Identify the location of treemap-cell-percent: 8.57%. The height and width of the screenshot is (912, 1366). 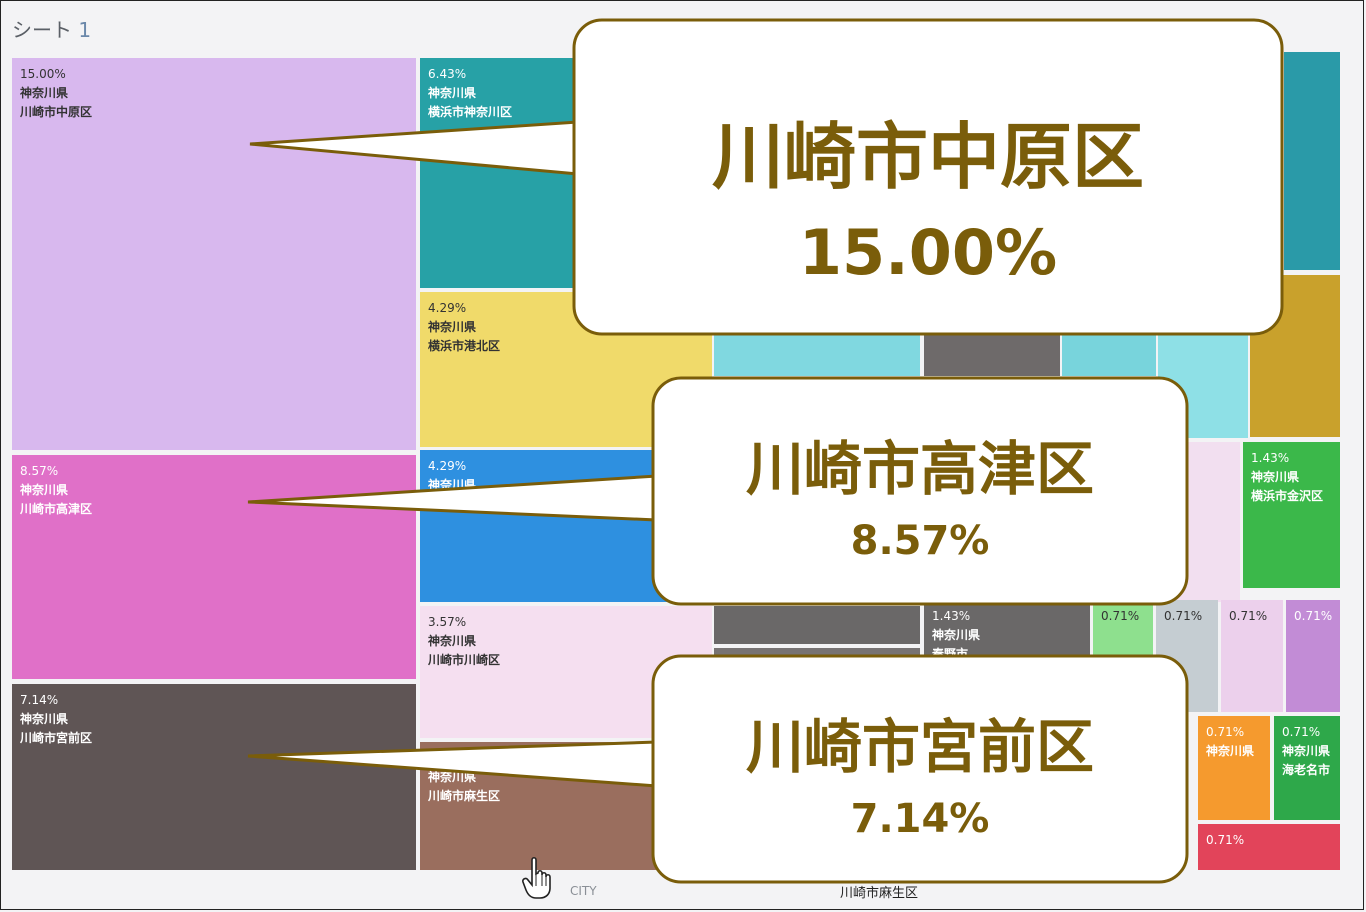
(39, 471).